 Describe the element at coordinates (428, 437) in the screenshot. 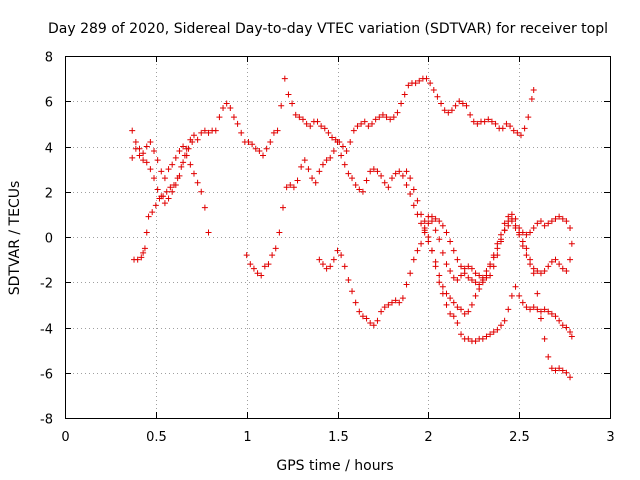

I see `x-tick-label: 2` at that location.